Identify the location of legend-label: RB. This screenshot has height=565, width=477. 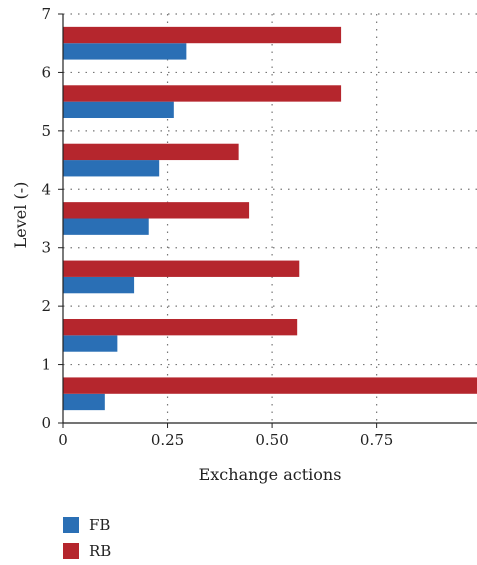
(100, 551).